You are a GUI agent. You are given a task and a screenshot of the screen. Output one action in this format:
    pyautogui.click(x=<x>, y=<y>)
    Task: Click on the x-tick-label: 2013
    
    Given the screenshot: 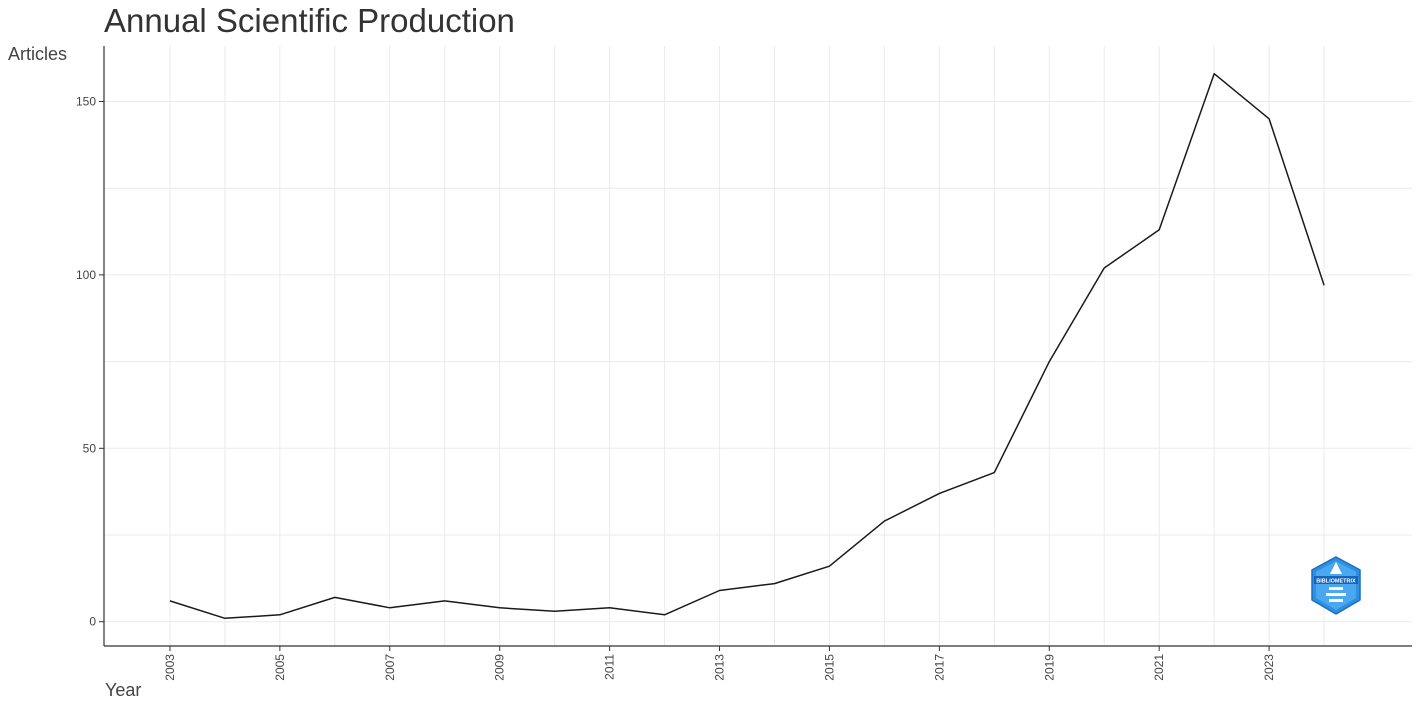 What is the action you would take?
    pyautogui.click(x=720, y=667)
    